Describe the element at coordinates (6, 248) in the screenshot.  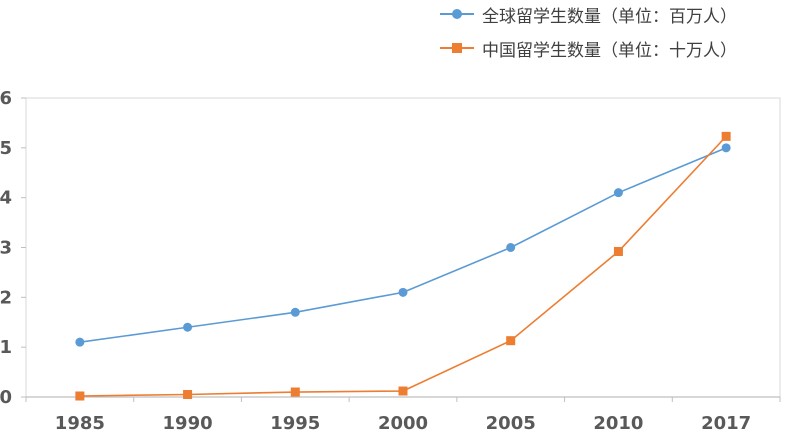
I see `y-tick-label: 3` at that location.